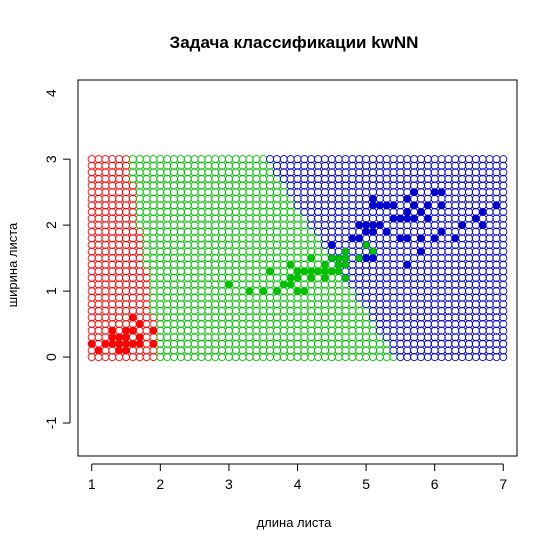 This screenshot has width=553, height=552. What do you see at coordinates (503, 484) in the screenshot?
I see `x-tick-label: 7` at bounding box center [503, 484].